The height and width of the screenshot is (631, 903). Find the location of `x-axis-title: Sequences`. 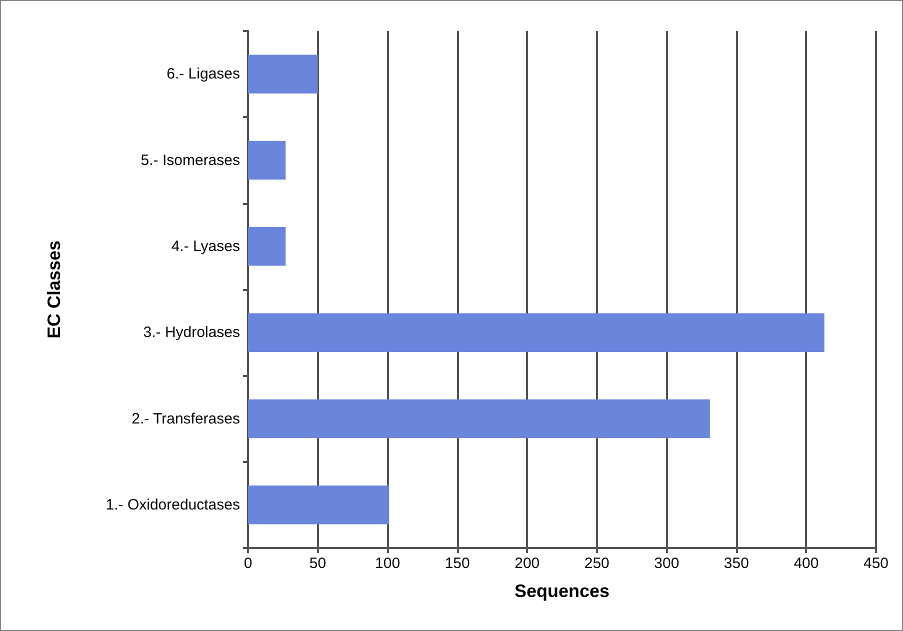

x-axis-title: Sequences is located at coordinates (562, 591).